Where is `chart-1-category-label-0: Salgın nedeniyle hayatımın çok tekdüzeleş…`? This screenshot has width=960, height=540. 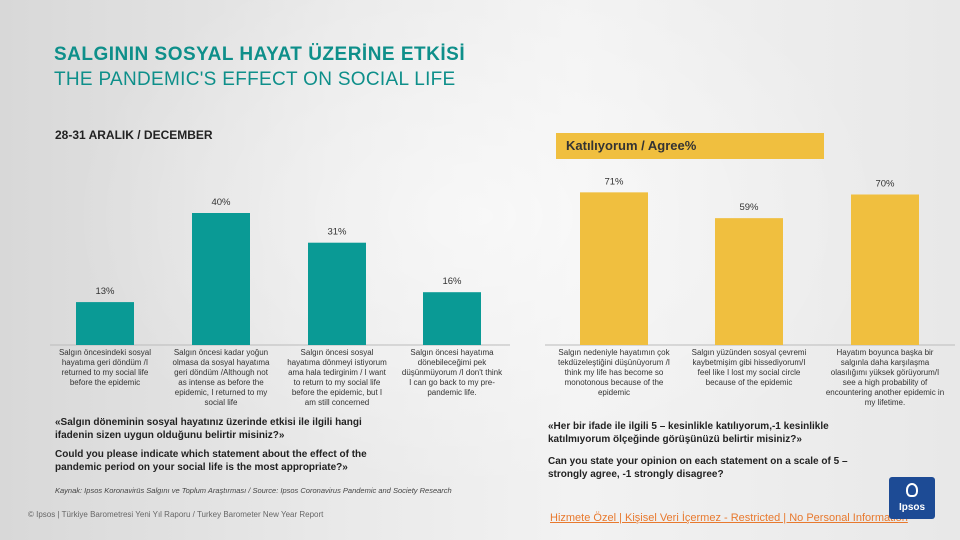
chart-1-category-label-0: Salgın nedeniyle hayatımın çok tekdüzeleş… is located at coordinates (614, 372).